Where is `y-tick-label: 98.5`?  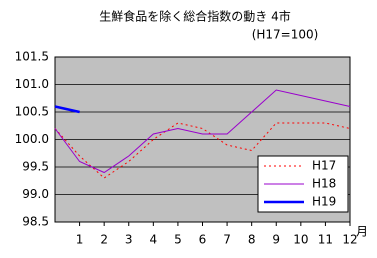 y-tick-label: 98.5 is located at coordinates (35, 222).